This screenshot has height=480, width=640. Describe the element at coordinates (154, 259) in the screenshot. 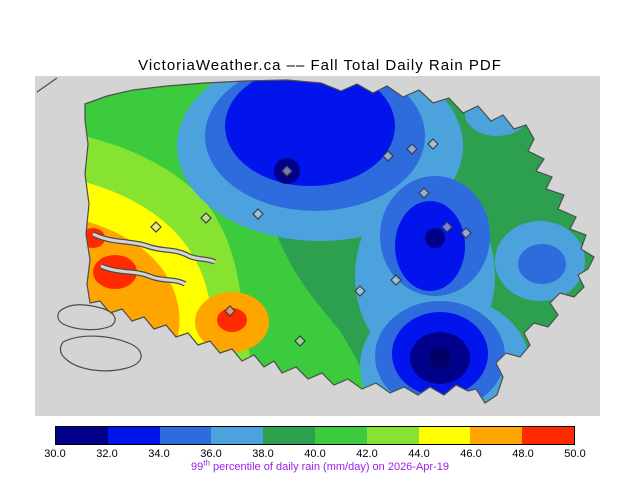

I see `harbour-inlets` at that location.